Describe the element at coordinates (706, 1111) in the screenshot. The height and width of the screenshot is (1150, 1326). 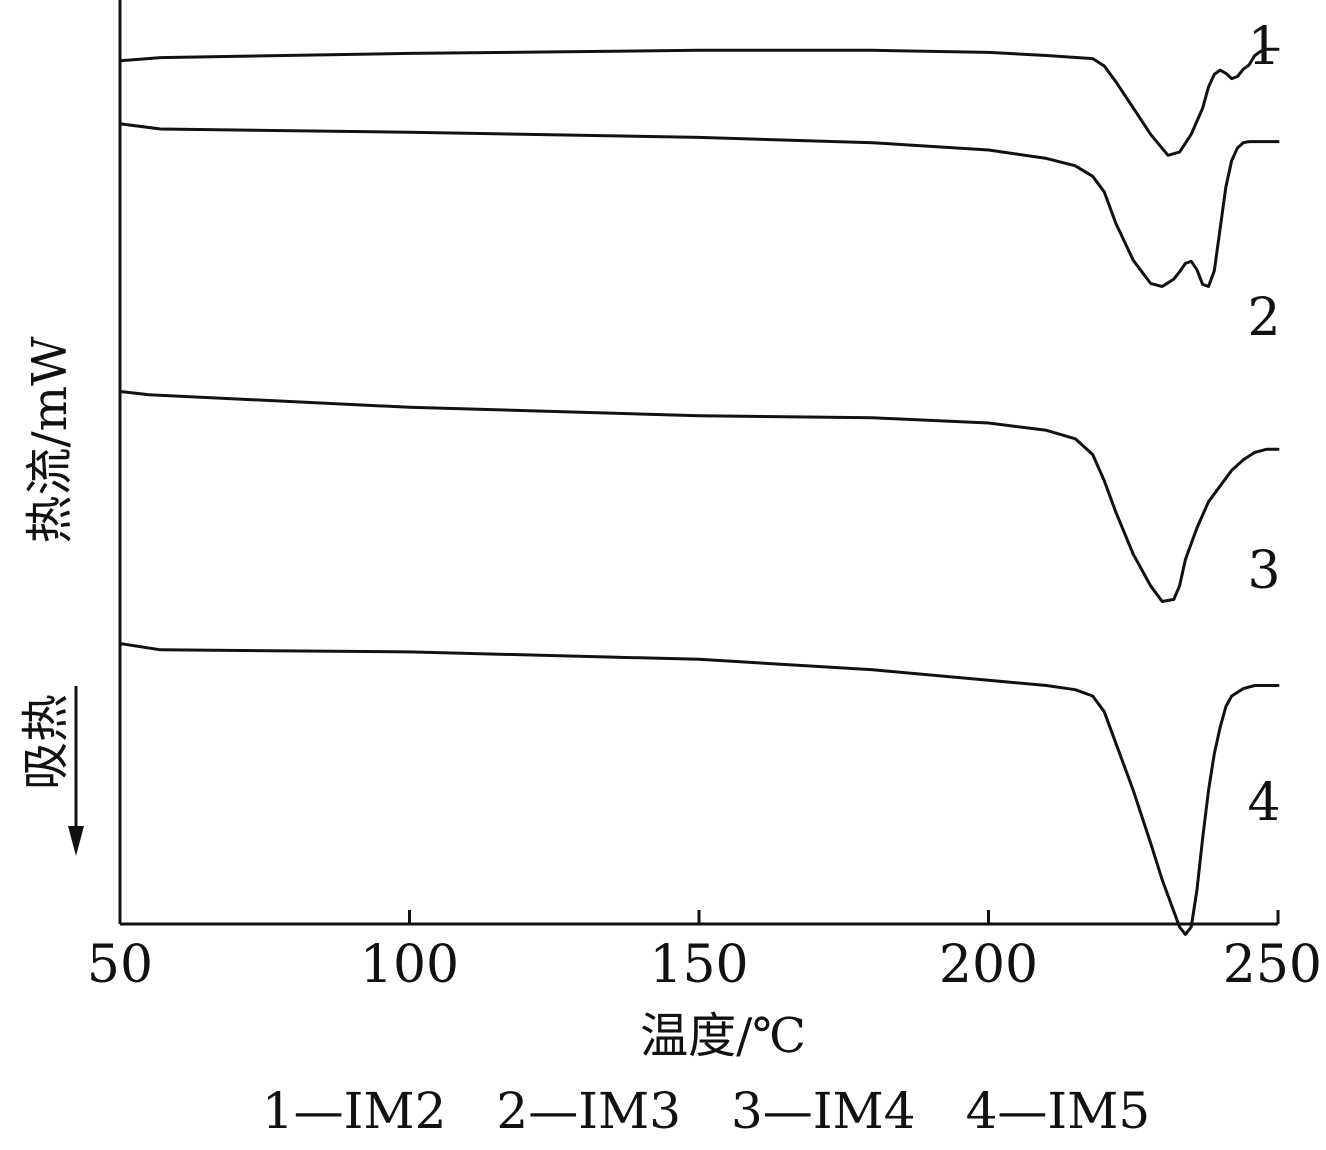
I see `legend-text: 1—IM2 2—IM3 3—IM4 4—IM5` at that location.